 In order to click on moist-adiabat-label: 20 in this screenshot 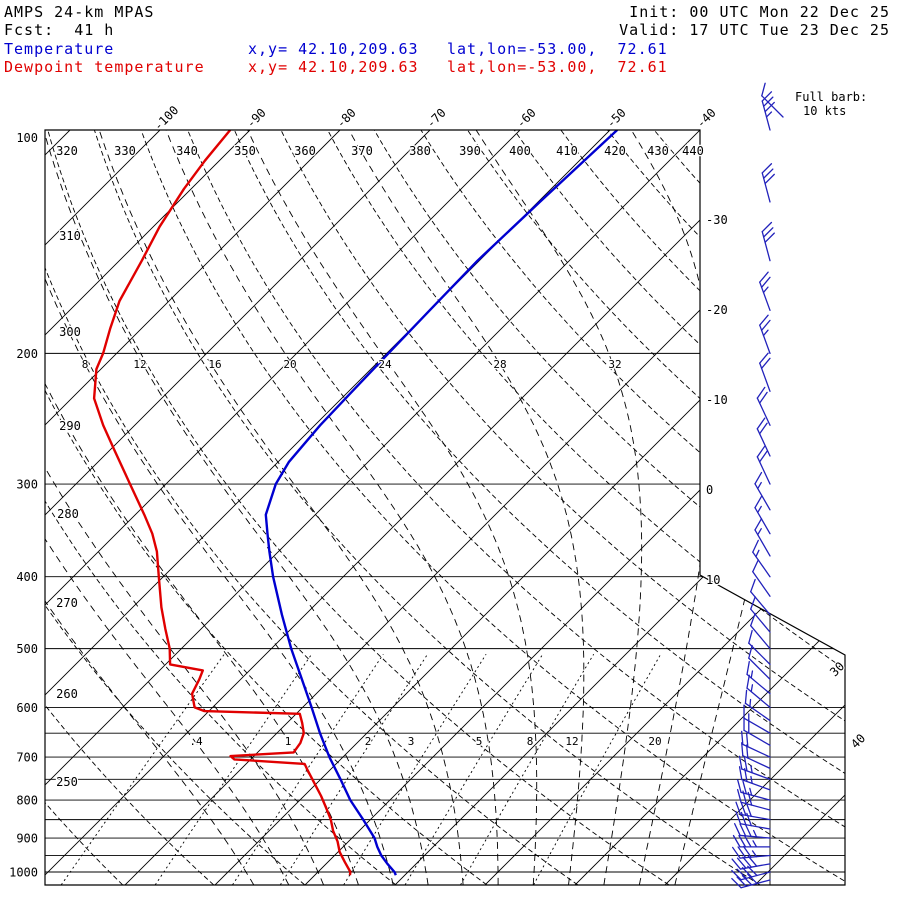, I will do `click(289, 364)`.